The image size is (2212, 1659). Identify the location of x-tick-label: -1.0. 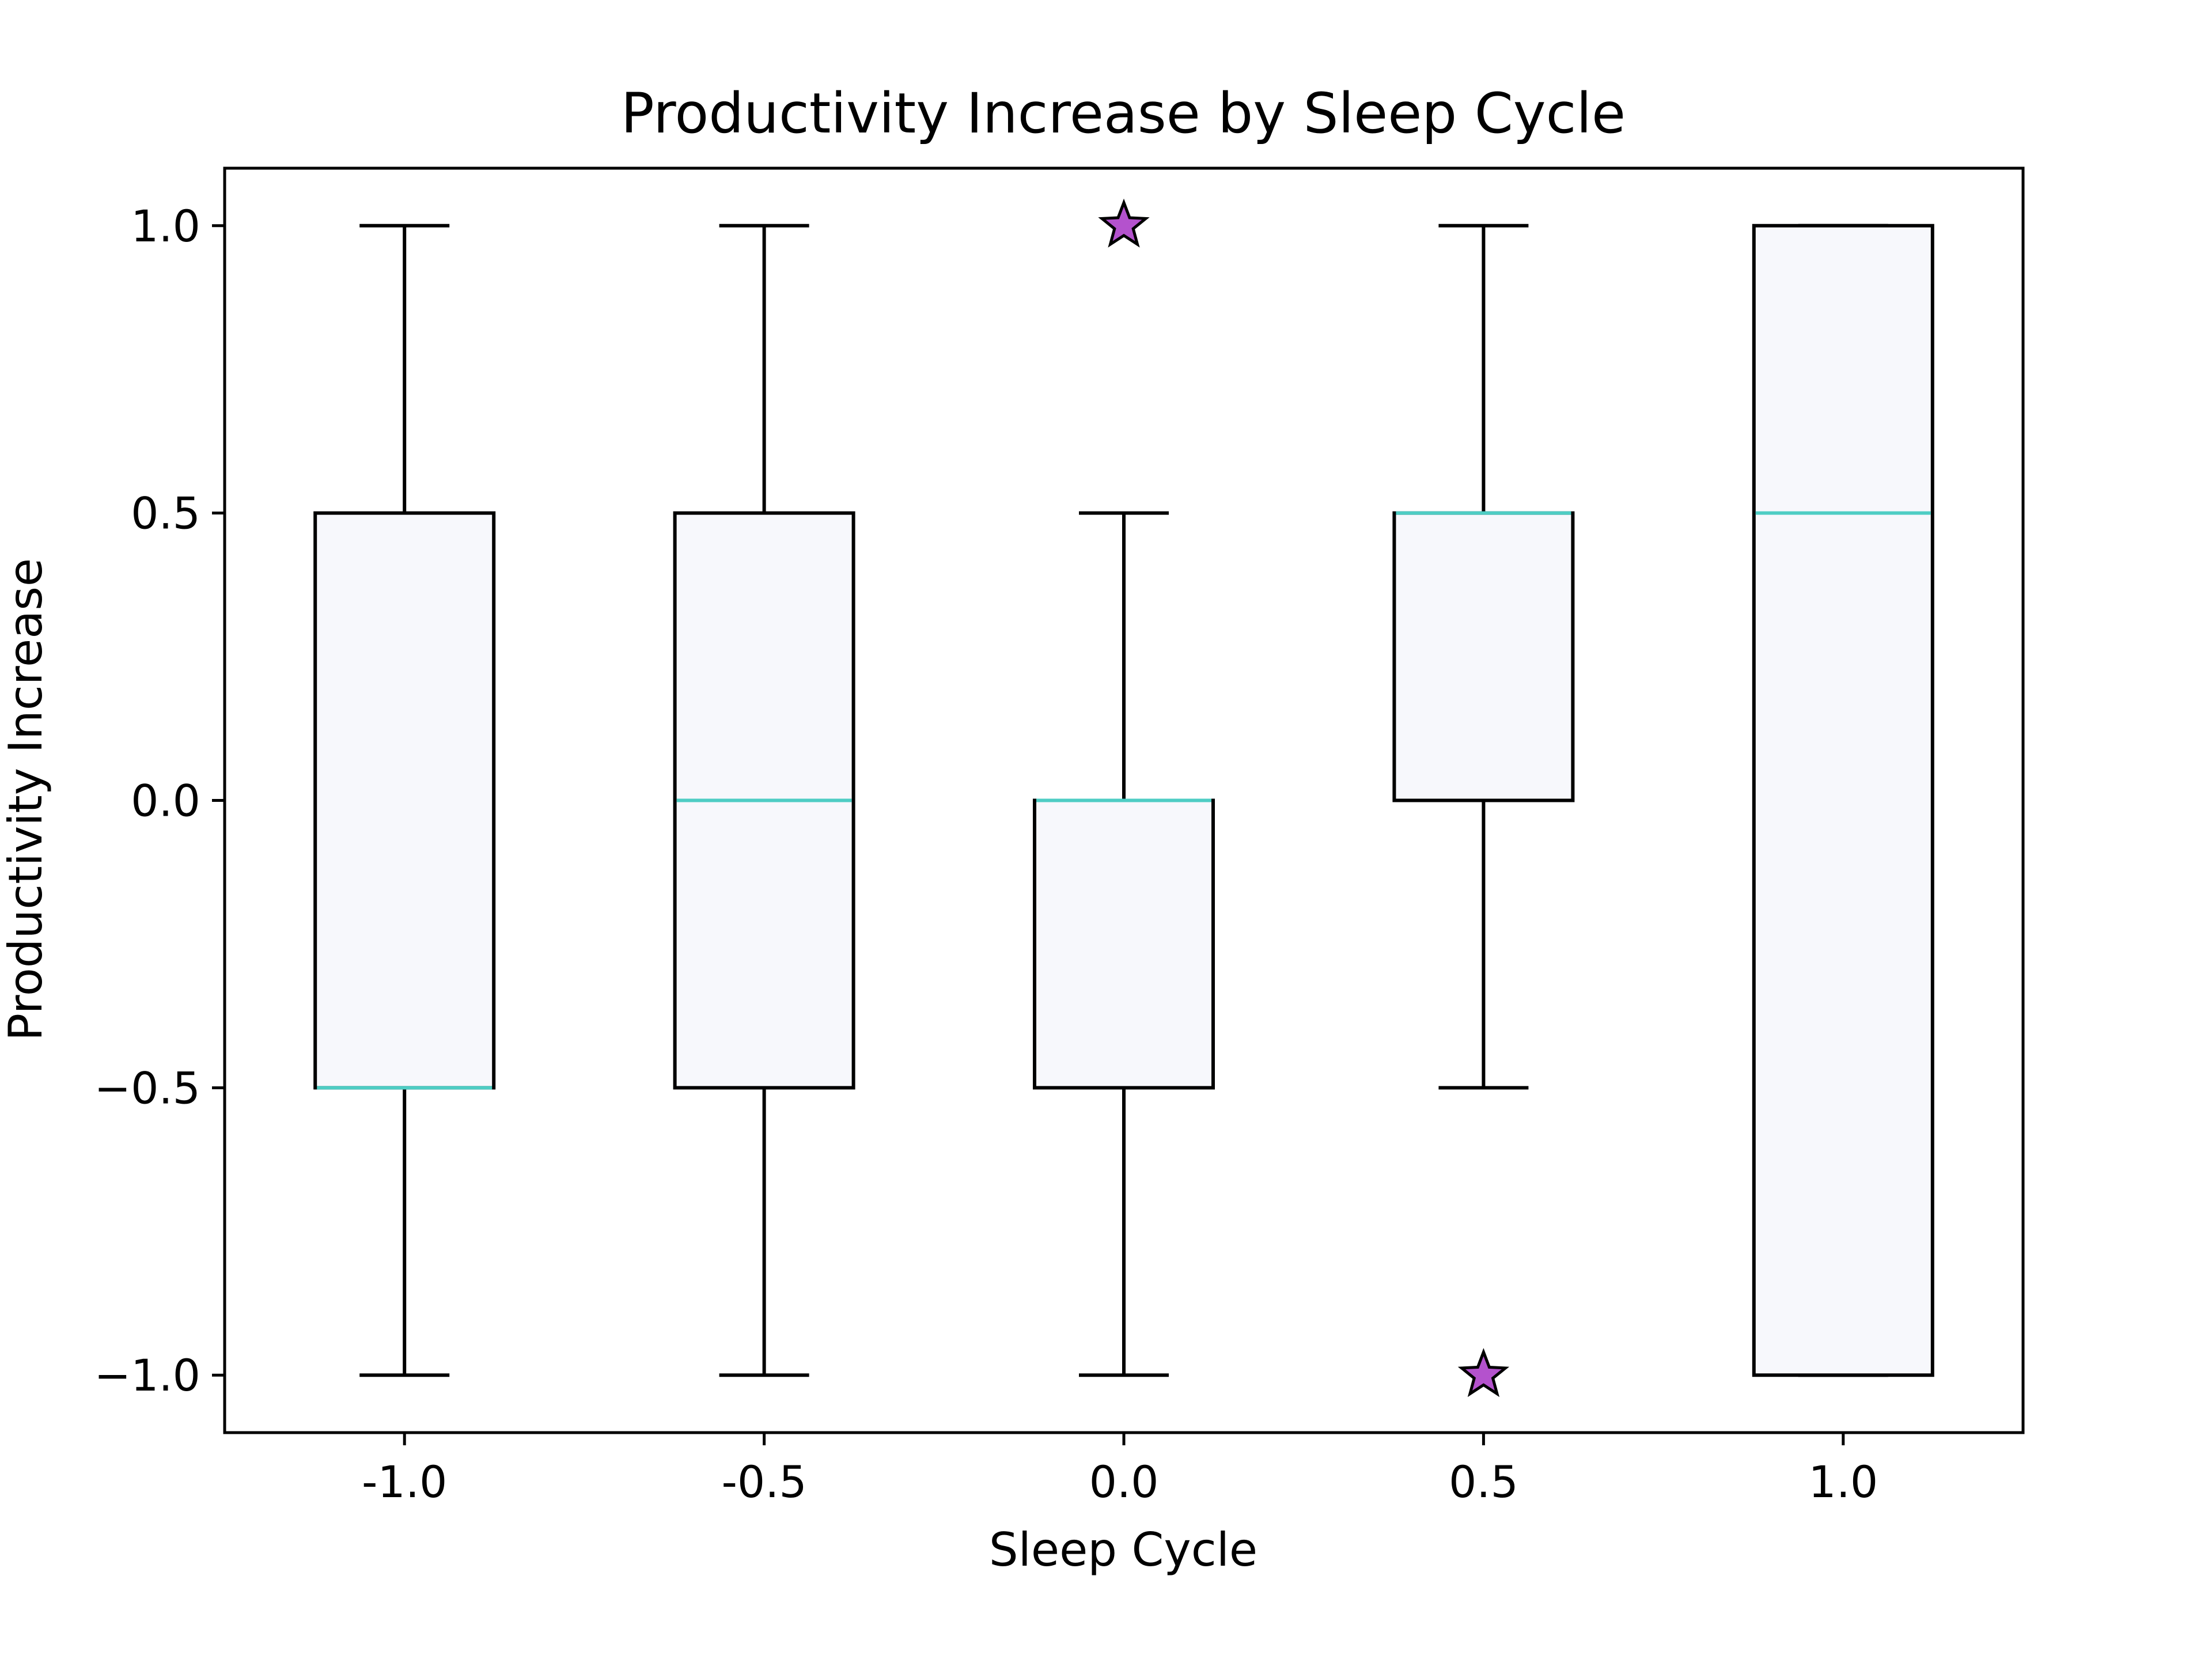
(404, 1482).